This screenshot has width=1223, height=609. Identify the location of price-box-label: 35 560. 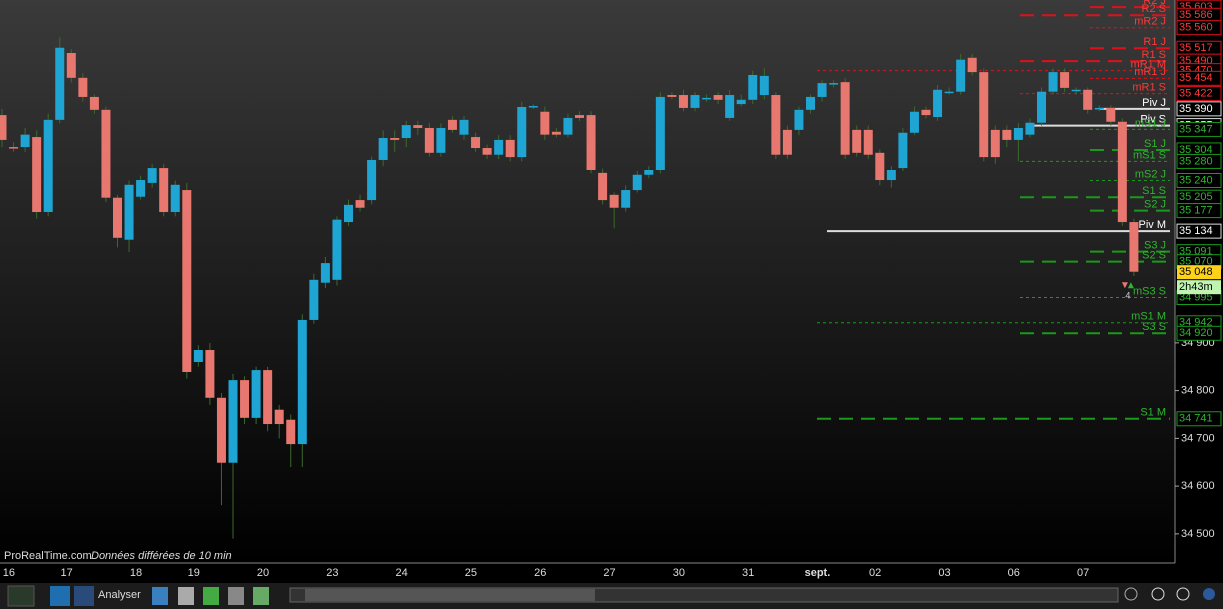
(1196, 28).